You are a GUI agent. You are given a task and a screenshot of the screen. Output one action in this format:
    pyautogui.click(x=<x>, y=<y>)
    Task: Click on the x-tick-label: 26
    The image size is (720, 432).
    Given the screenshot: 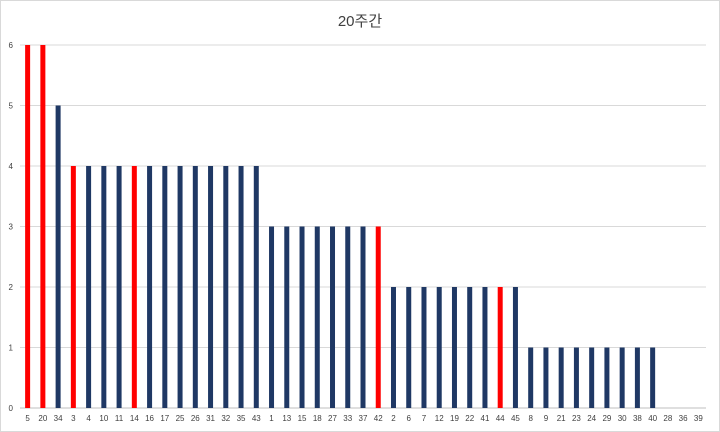 What is the action you would take?
    pyautogui.click(x=195, y=418)
    